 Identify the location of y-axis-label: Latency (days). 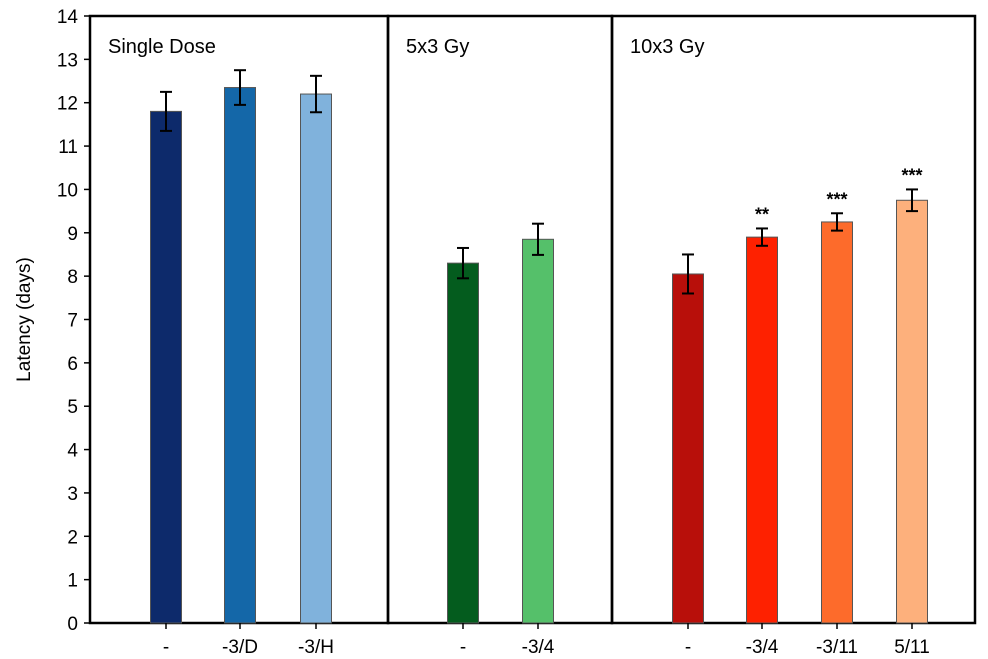
(24, 319).